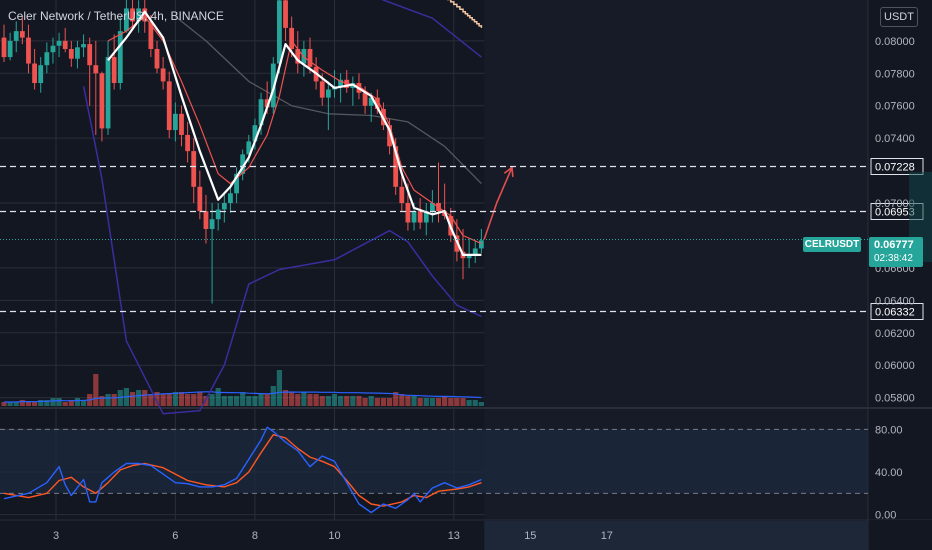  I want to click on scale-corner, so click(900, 535).